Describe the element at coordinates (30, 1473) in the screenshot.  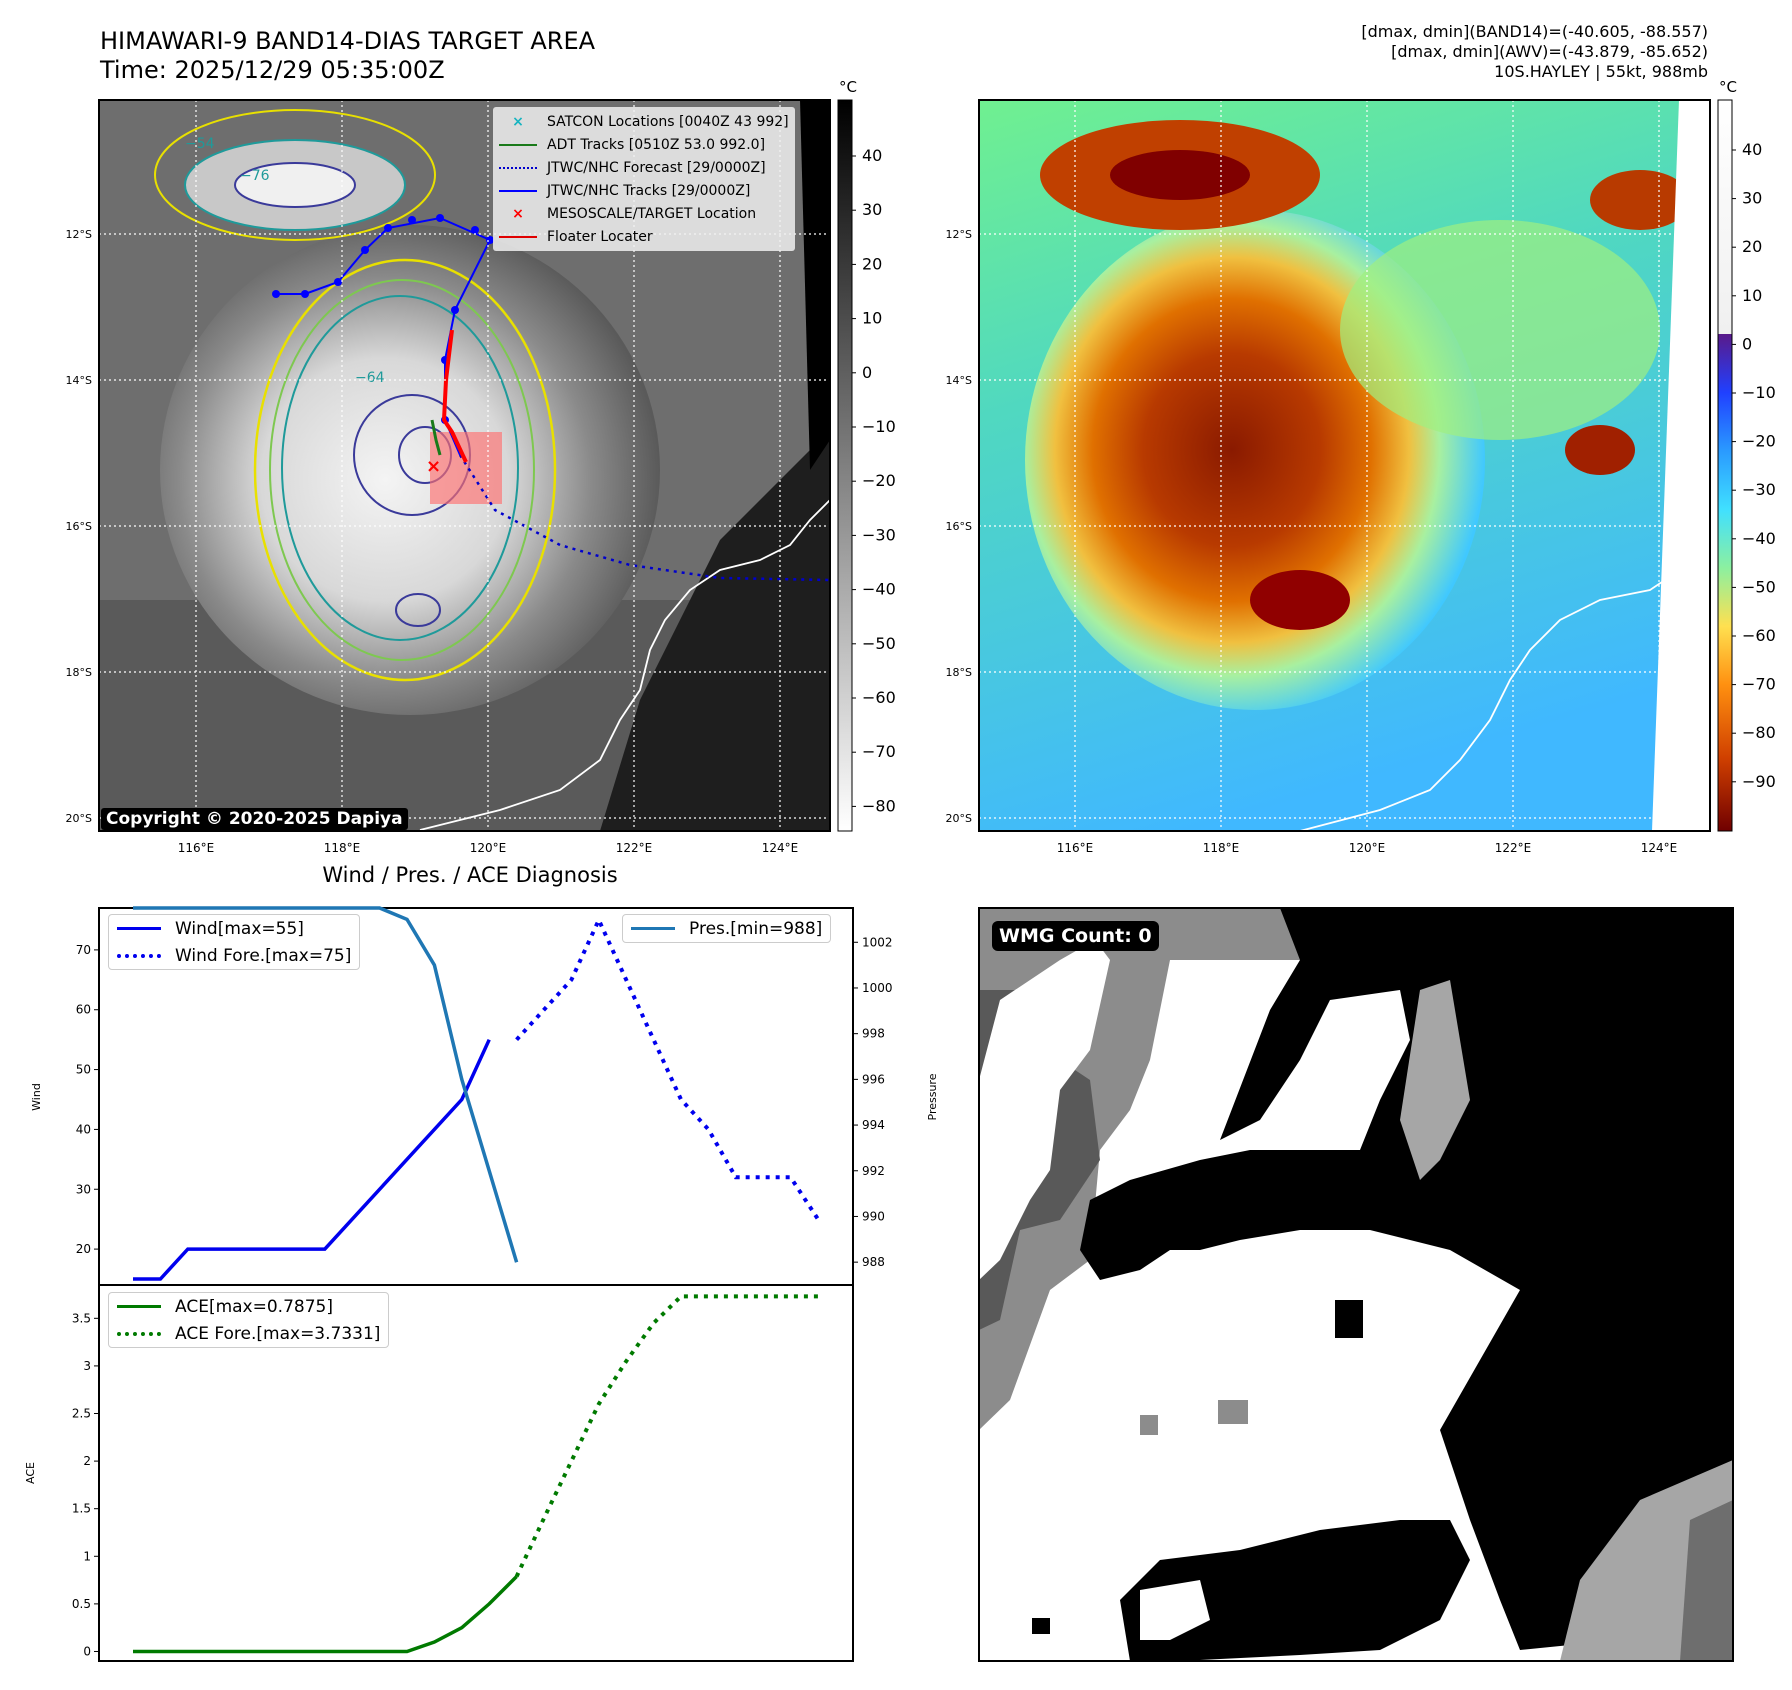
I see `ace-ylabel: ACE` at that location.